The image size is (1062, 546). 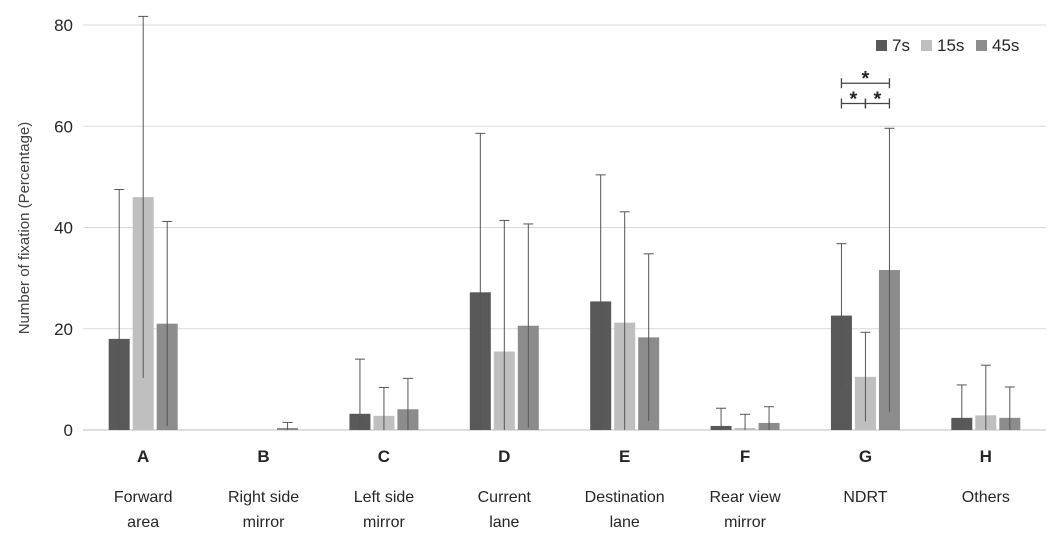 I want to click on legend-swatch-15s, so click(x=926, y=45).